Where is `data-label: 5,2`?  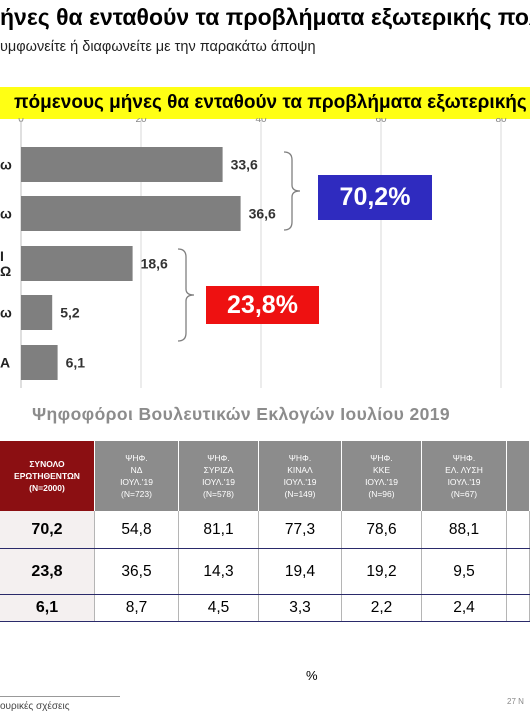
data-label: 5,2 is located at coordinates (70, 313).